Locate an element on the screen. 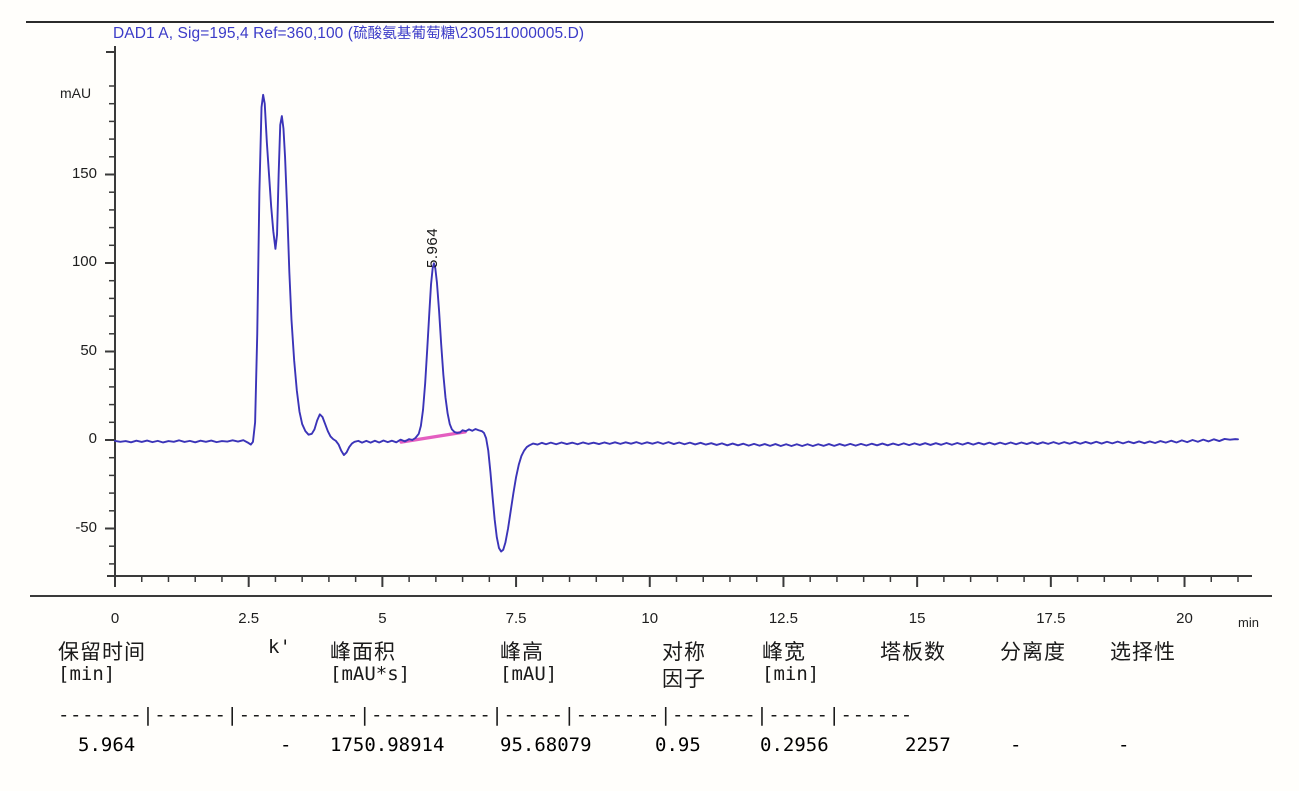 The image size is (1299, 791). header-rule is located at coordinates (650, 22).